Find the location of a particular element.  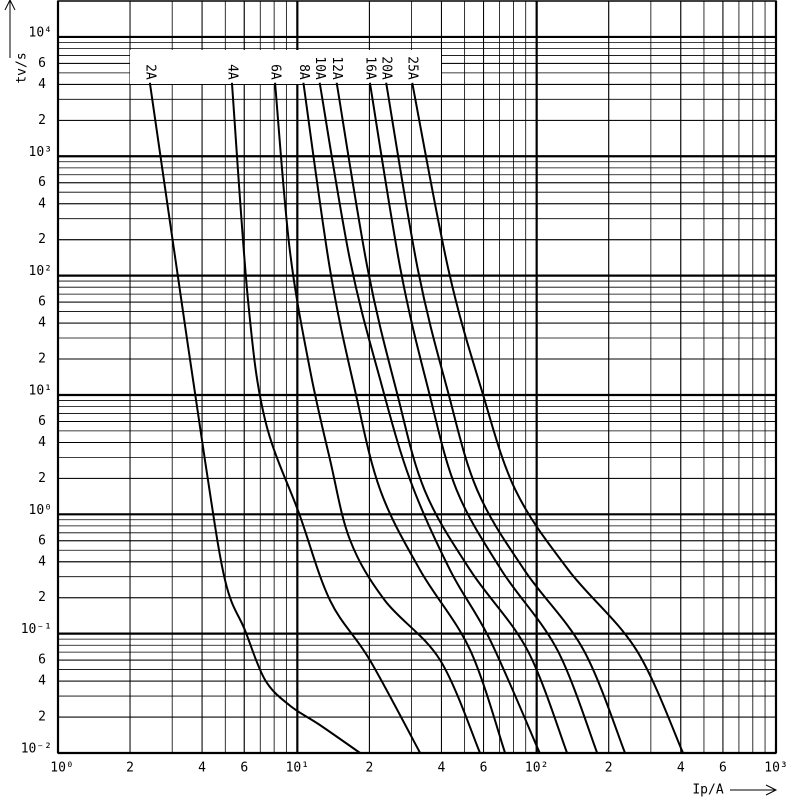

label-box is located at coordinates (285, 67).